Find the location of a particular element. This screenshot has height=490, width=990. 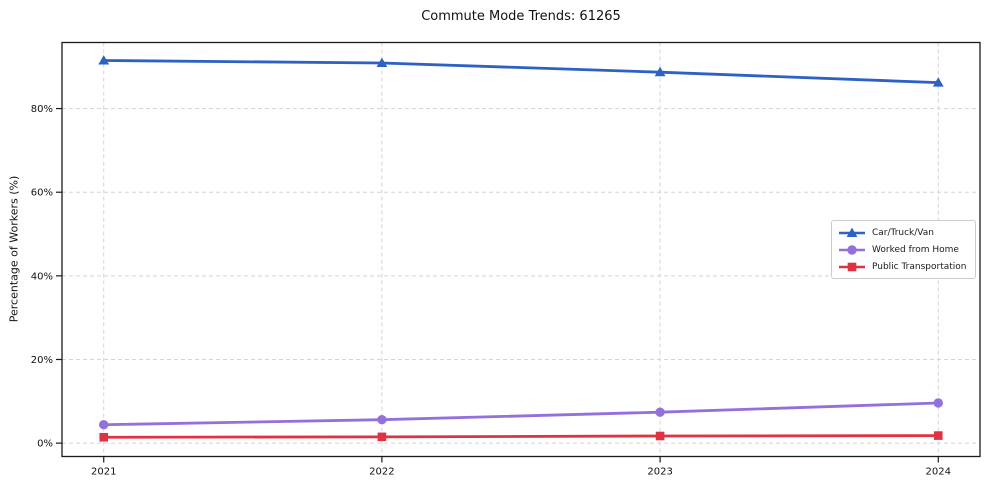

y-tick-label: 60% is located at coordinates (42, 193).